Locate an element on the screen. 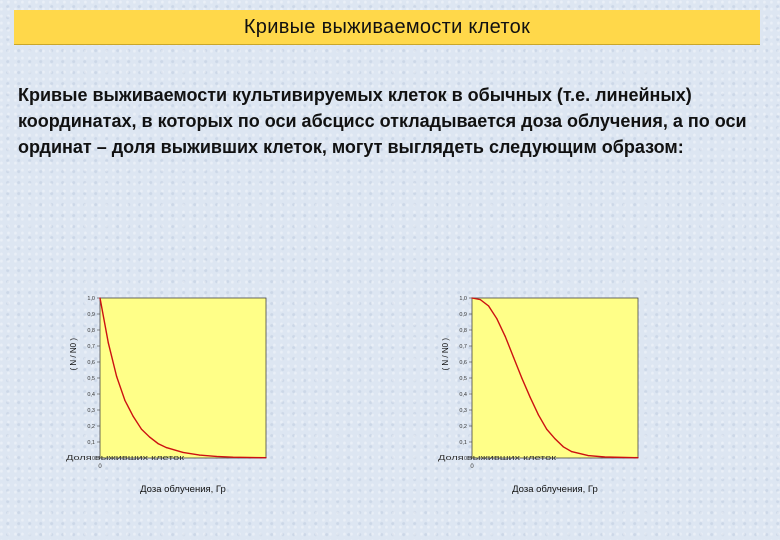  slide-title: Кривые выживаемости клеток is located at coordinates (387, 26).